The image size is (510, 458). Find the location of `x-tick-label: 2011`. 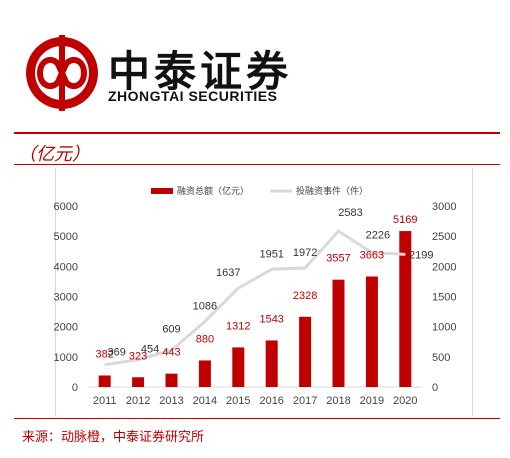

x-tick-label: 2011 is located at coordinates (105, 401).